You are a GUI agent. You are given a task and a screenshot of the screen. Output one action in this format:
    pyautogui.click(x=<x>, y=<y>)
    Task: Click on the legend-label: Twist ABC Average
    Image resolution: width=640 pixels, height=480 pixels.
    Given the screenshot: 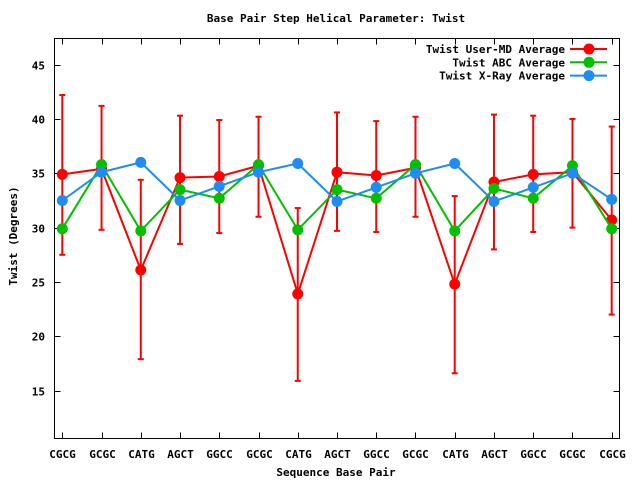 What is the action you would take?
    pyautogui.click(x=508, y=62)
    